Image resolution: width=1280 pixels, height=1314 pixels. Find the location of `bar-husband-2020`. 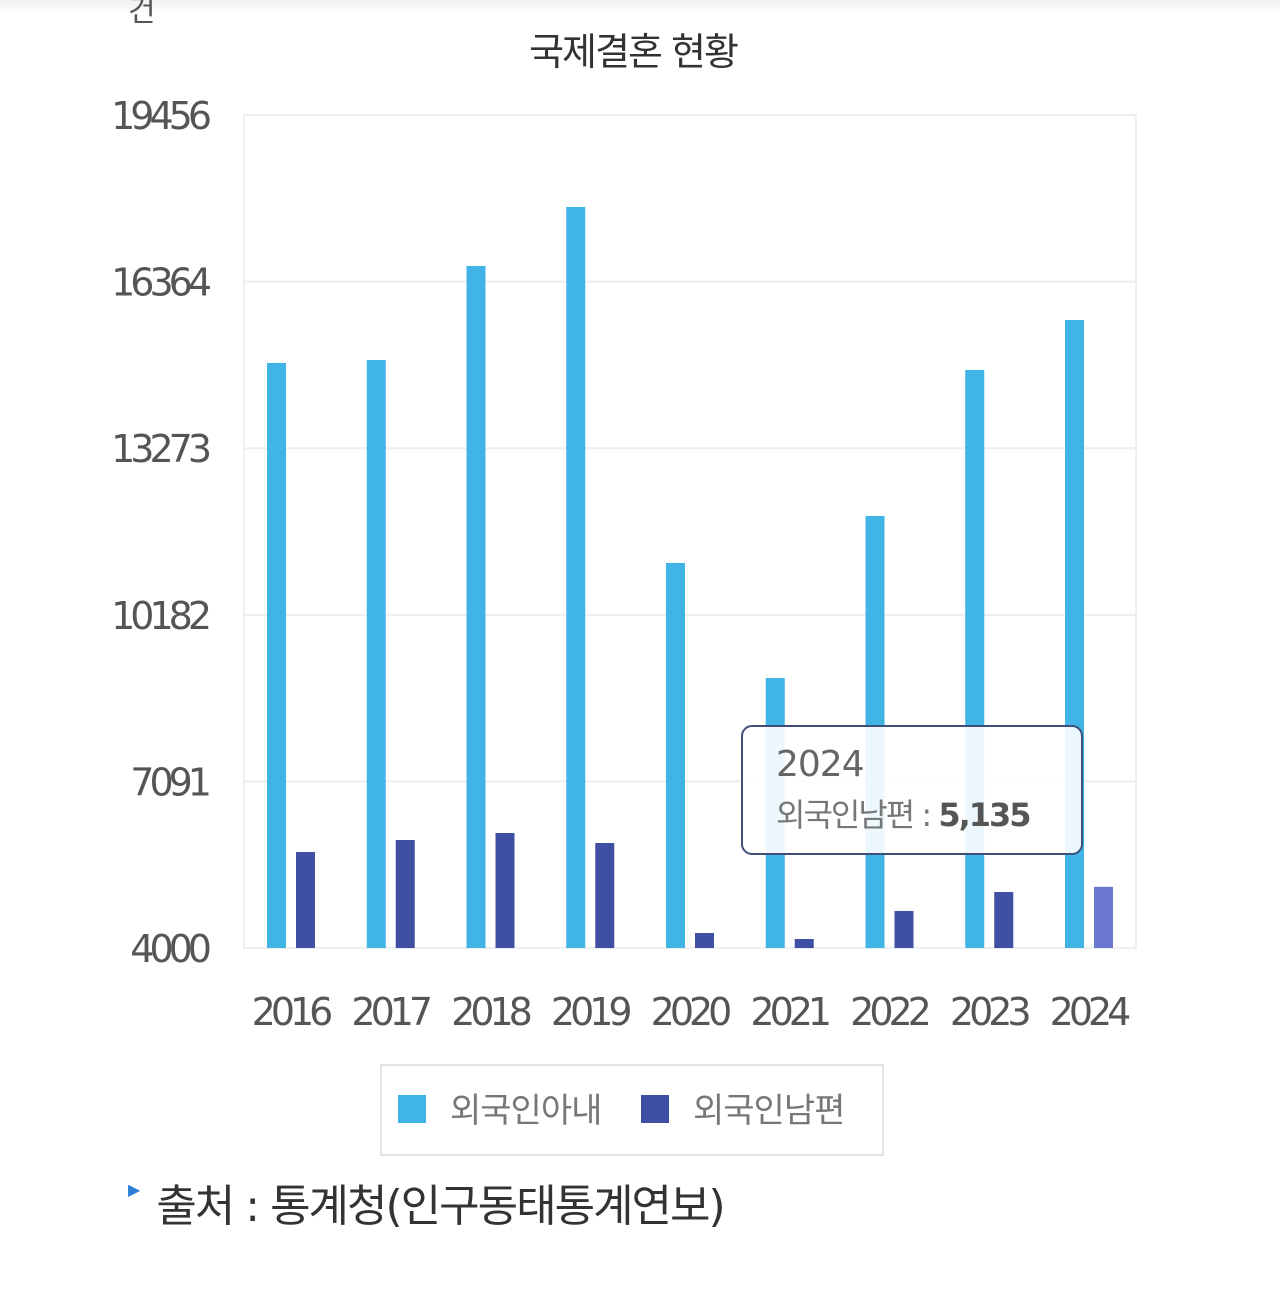

bar-husband-2020 is located at coordinates (704, 940).